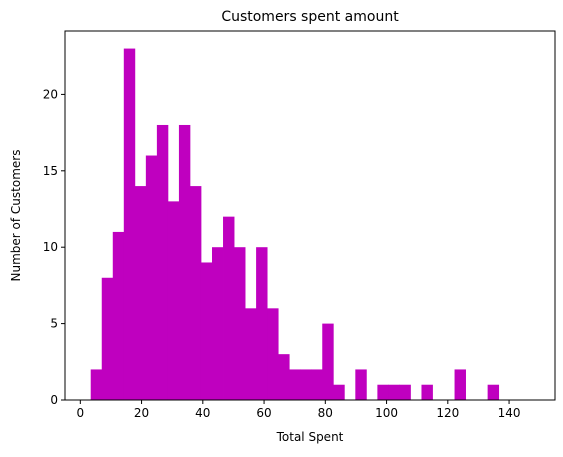  What do you see at coordinates (310, 17) in the screenshot?
I see `chart-title: Customers spent amount` at bounding box center [310, 17].